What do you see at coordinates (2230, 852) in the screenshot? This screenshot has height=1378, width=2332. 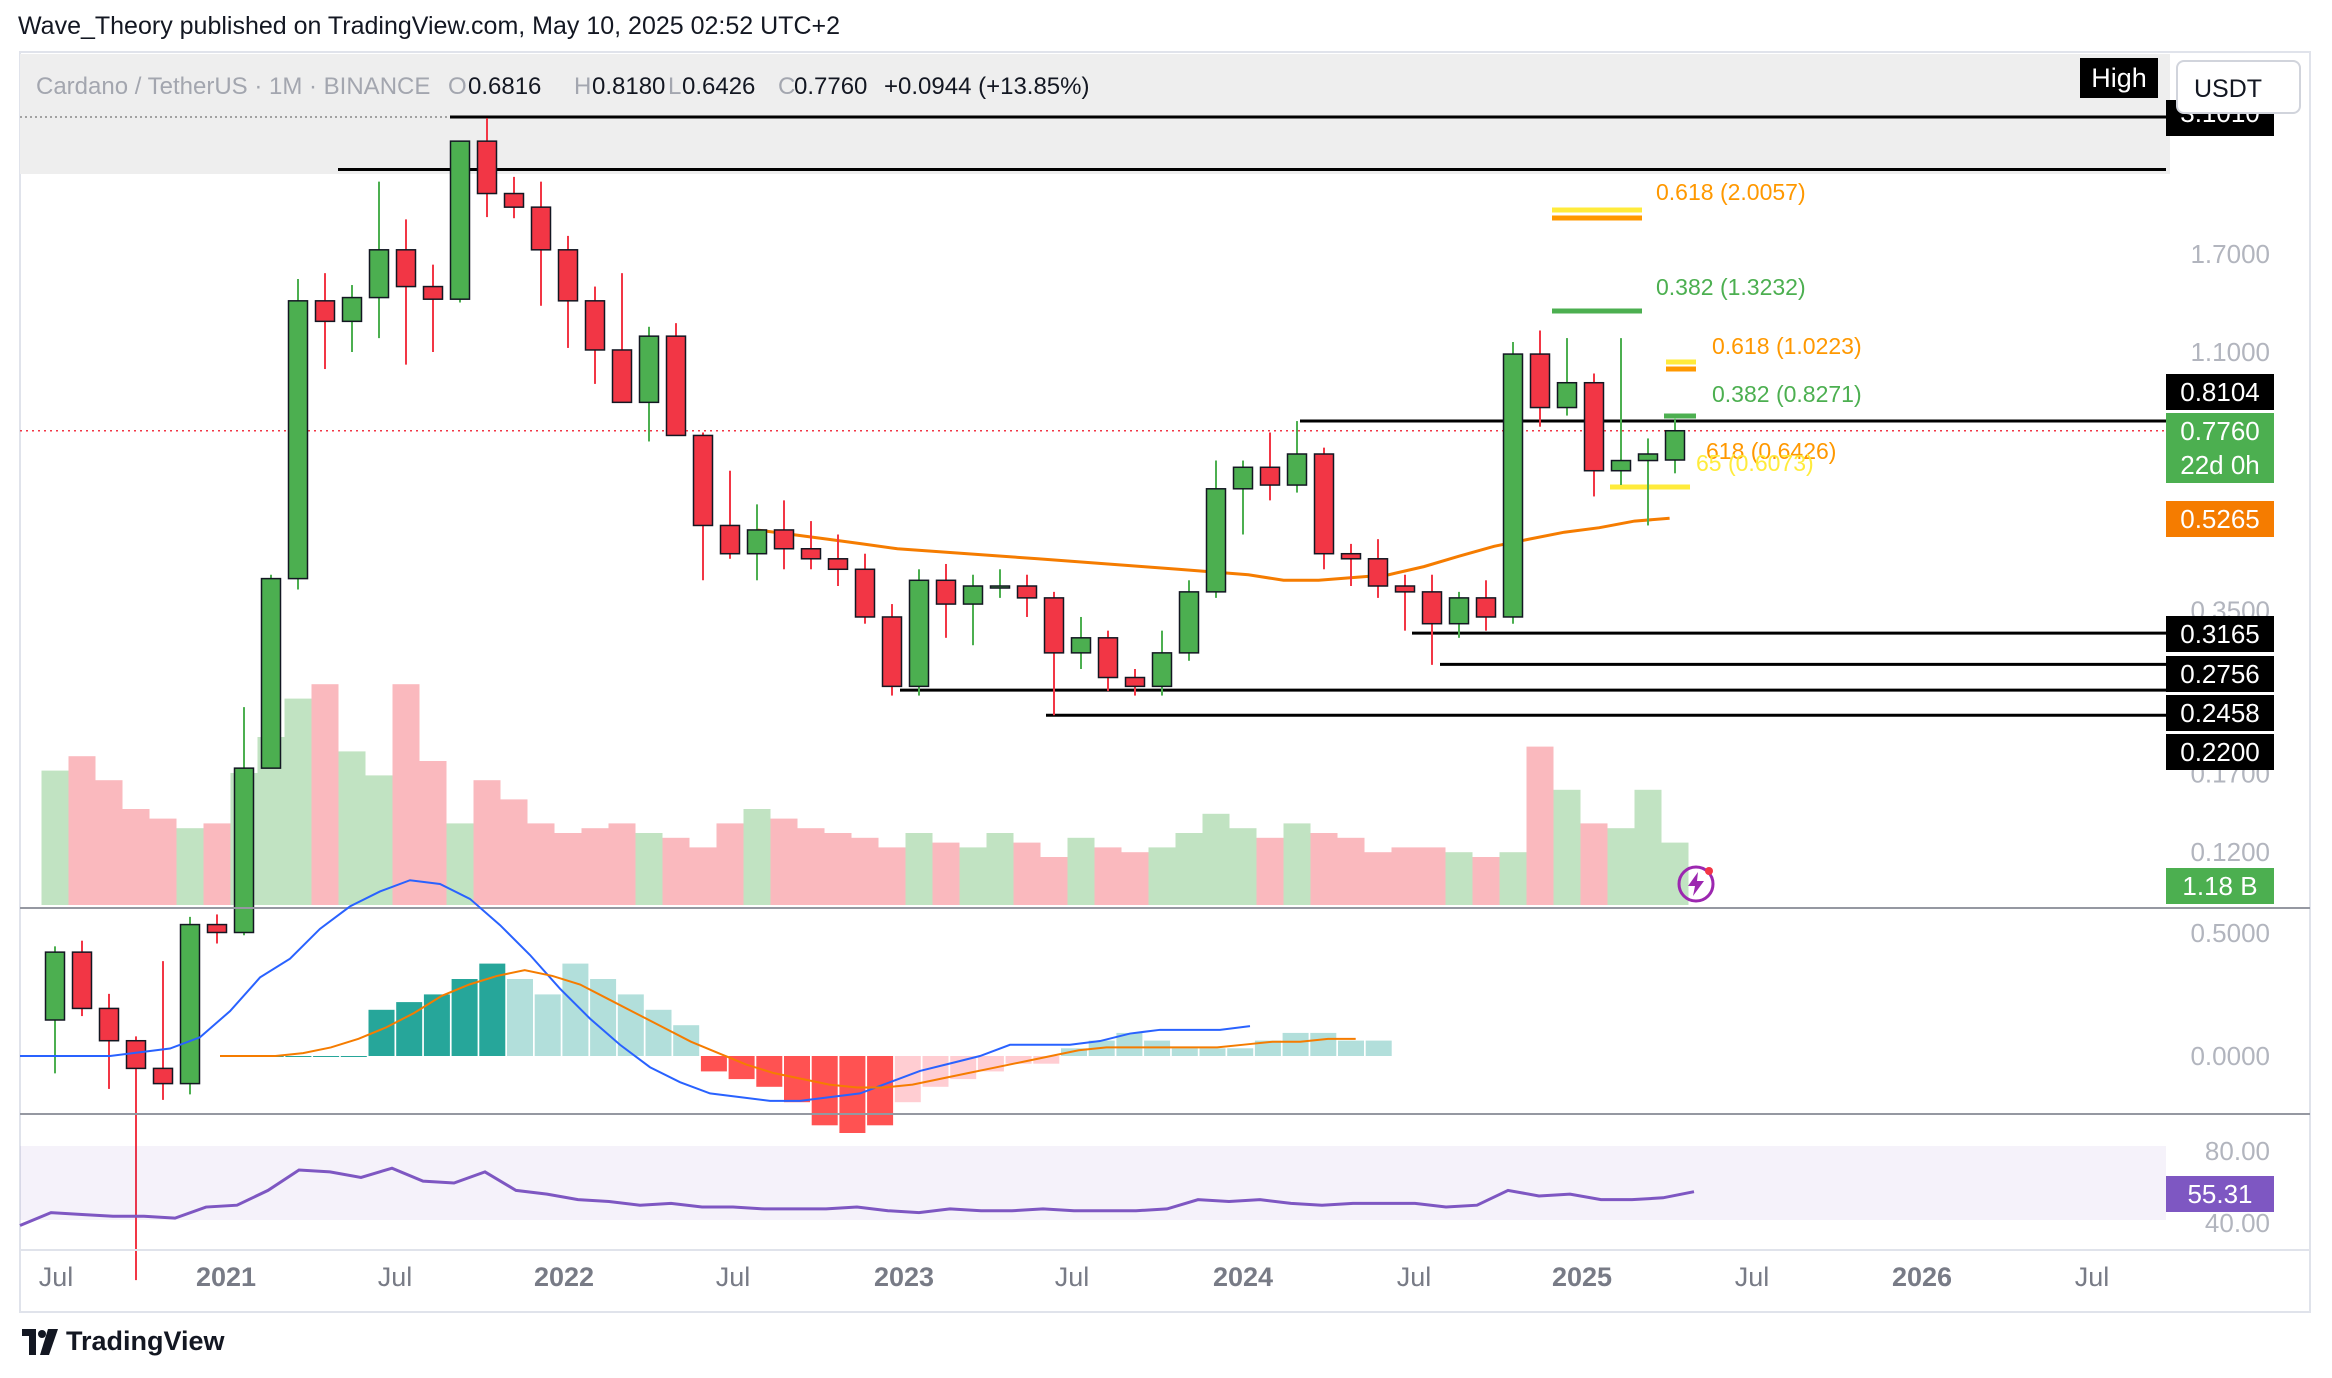 I see `price-axis-tick: 0.1200` at bounding box center [2230, 852].